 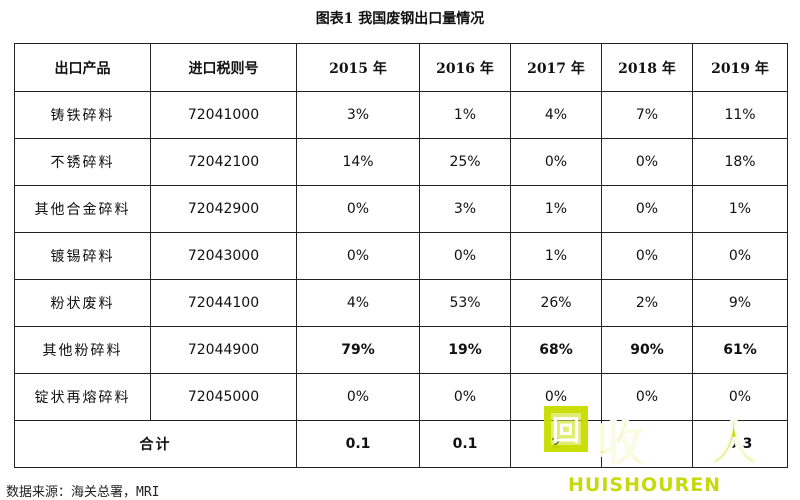 I want to click on product-cell: 镀锡碎料, so click(x=82, y=256).